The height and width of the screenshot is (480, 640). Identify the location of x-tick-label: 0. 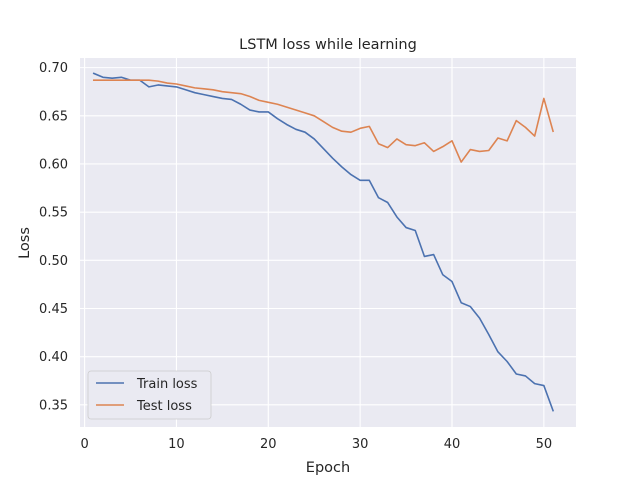
(84, 444).